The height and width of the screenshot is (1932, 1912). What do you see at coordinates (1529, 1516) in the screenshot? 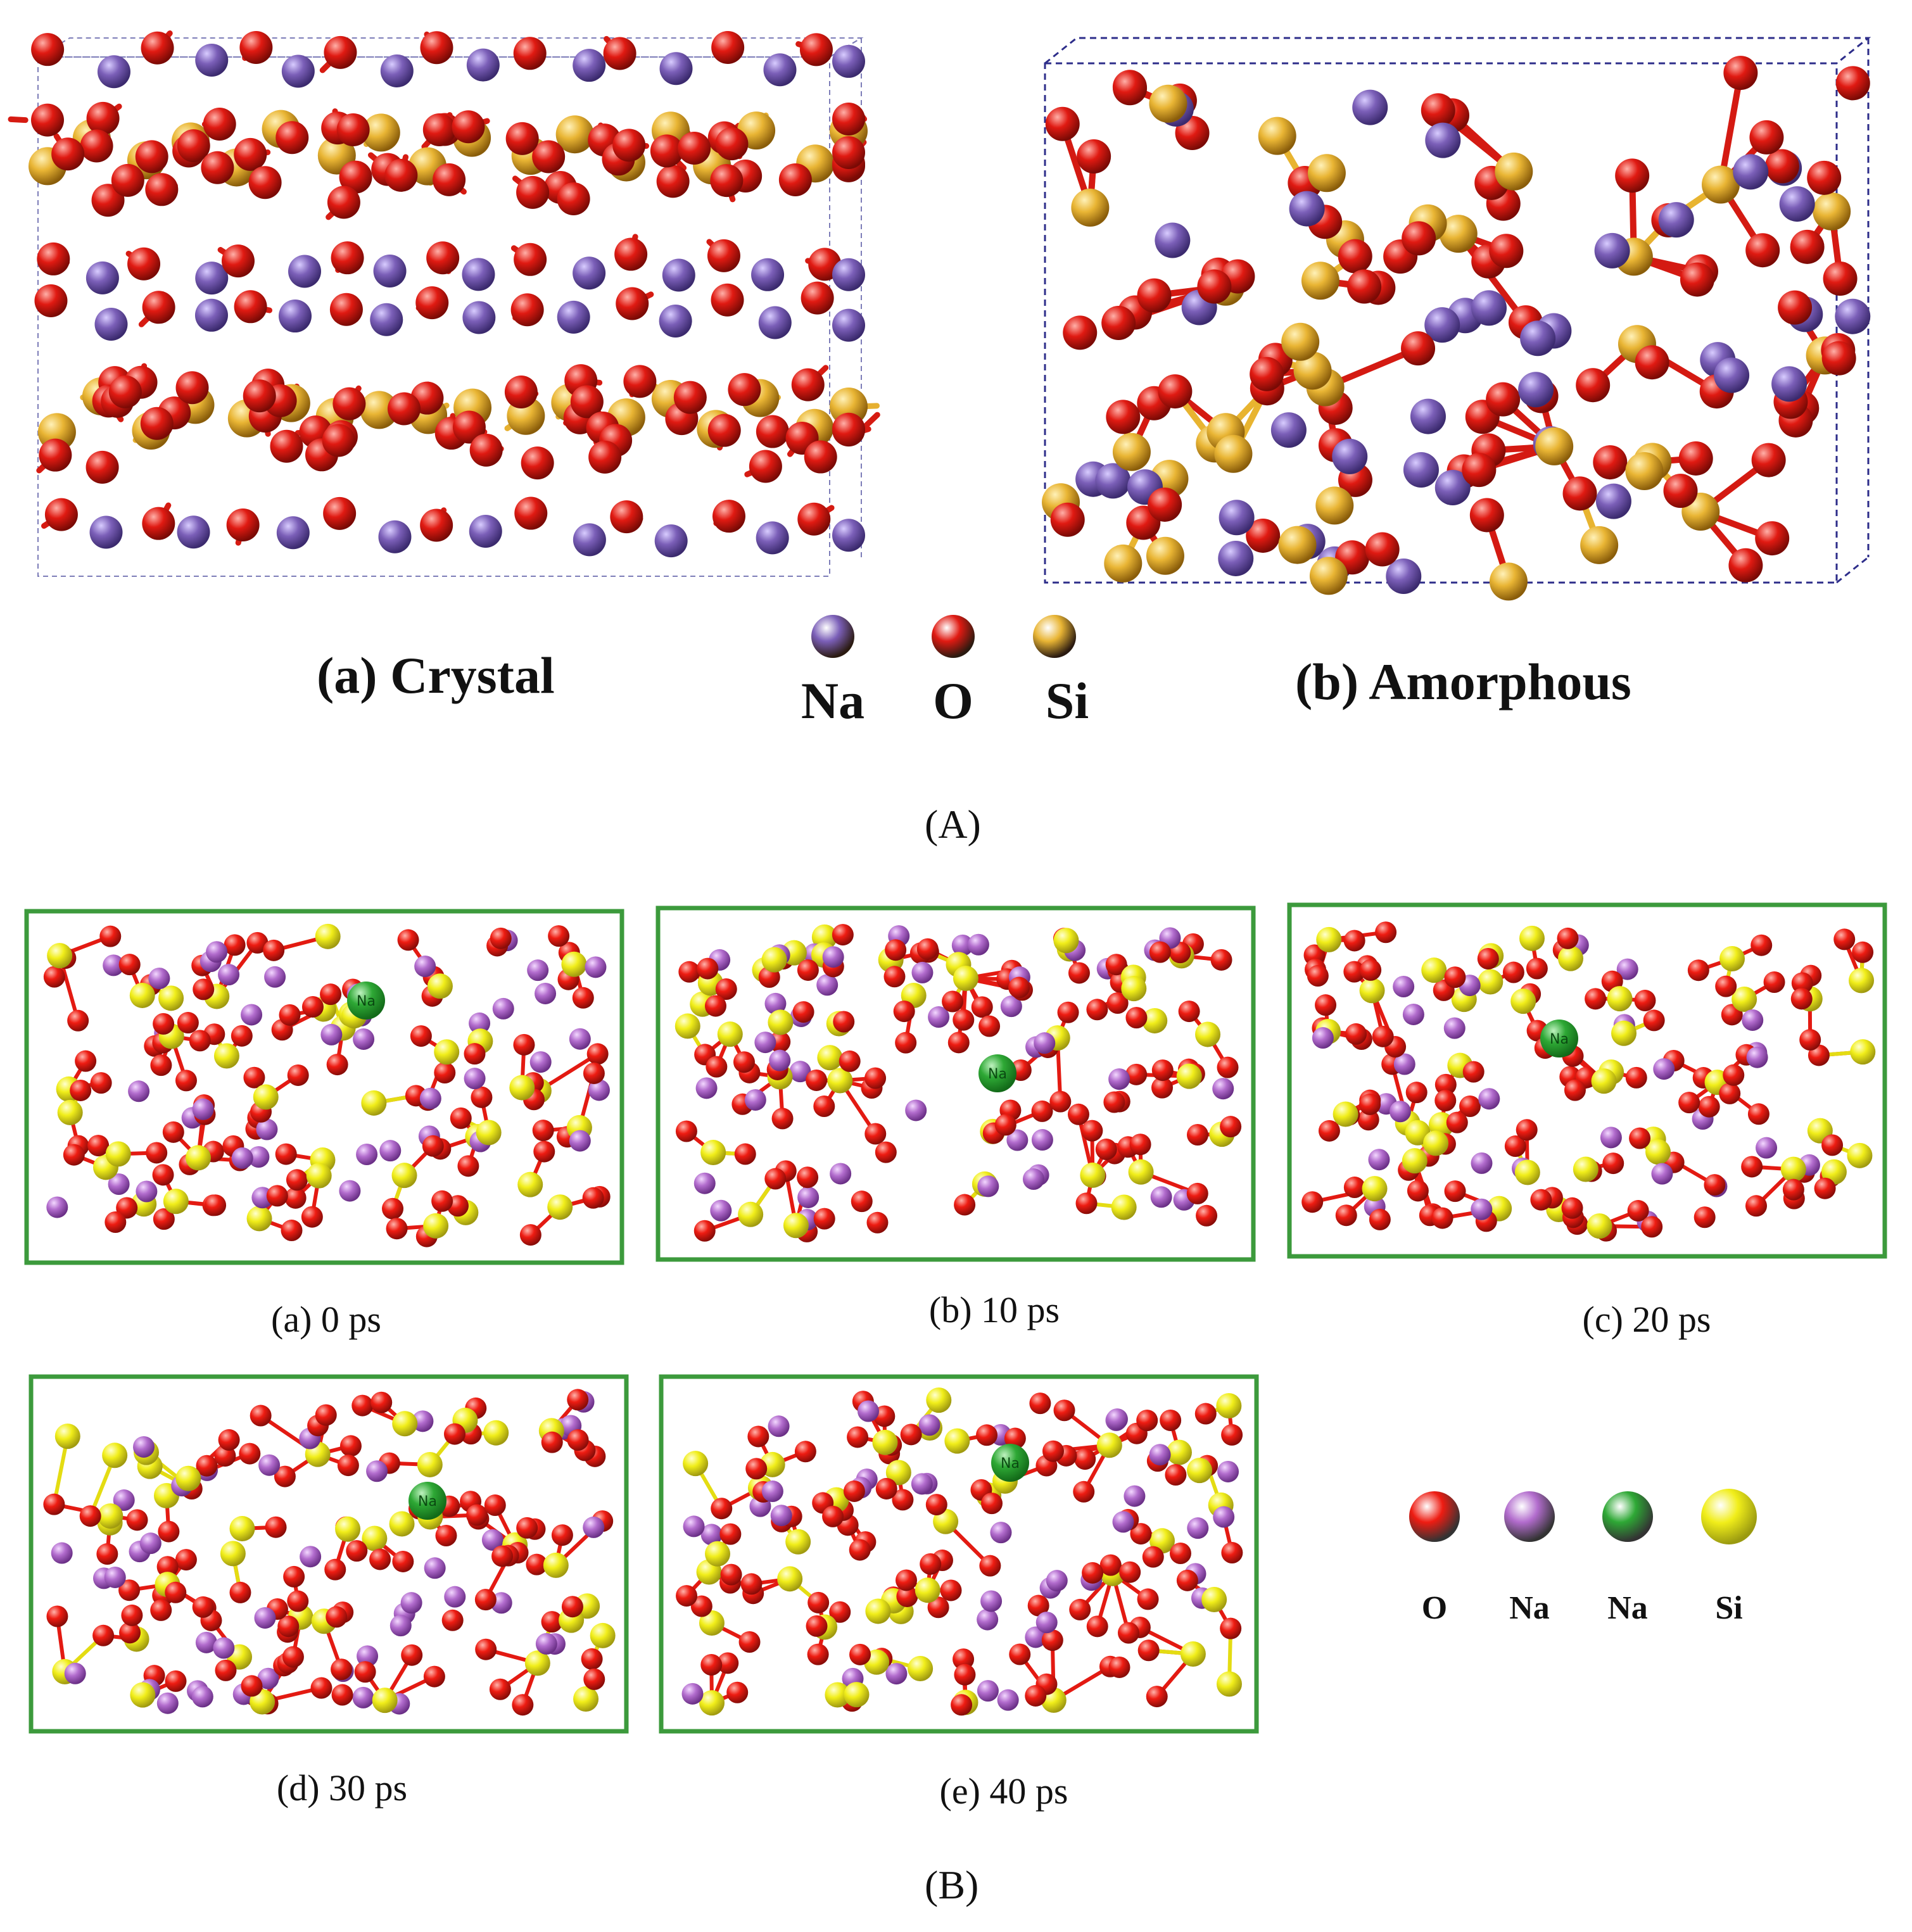
I see `legend-b-swatch-na` at bounding box center [1529, 1516].